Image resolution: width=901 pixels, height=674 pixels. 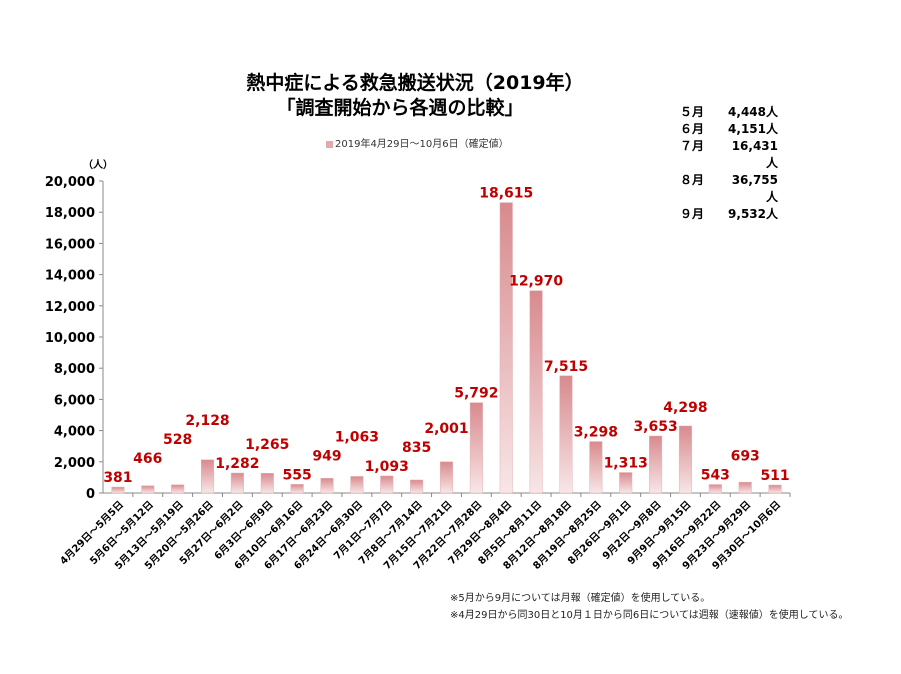 I want to click on data-label: 18,615, so click(x=506, y=194).